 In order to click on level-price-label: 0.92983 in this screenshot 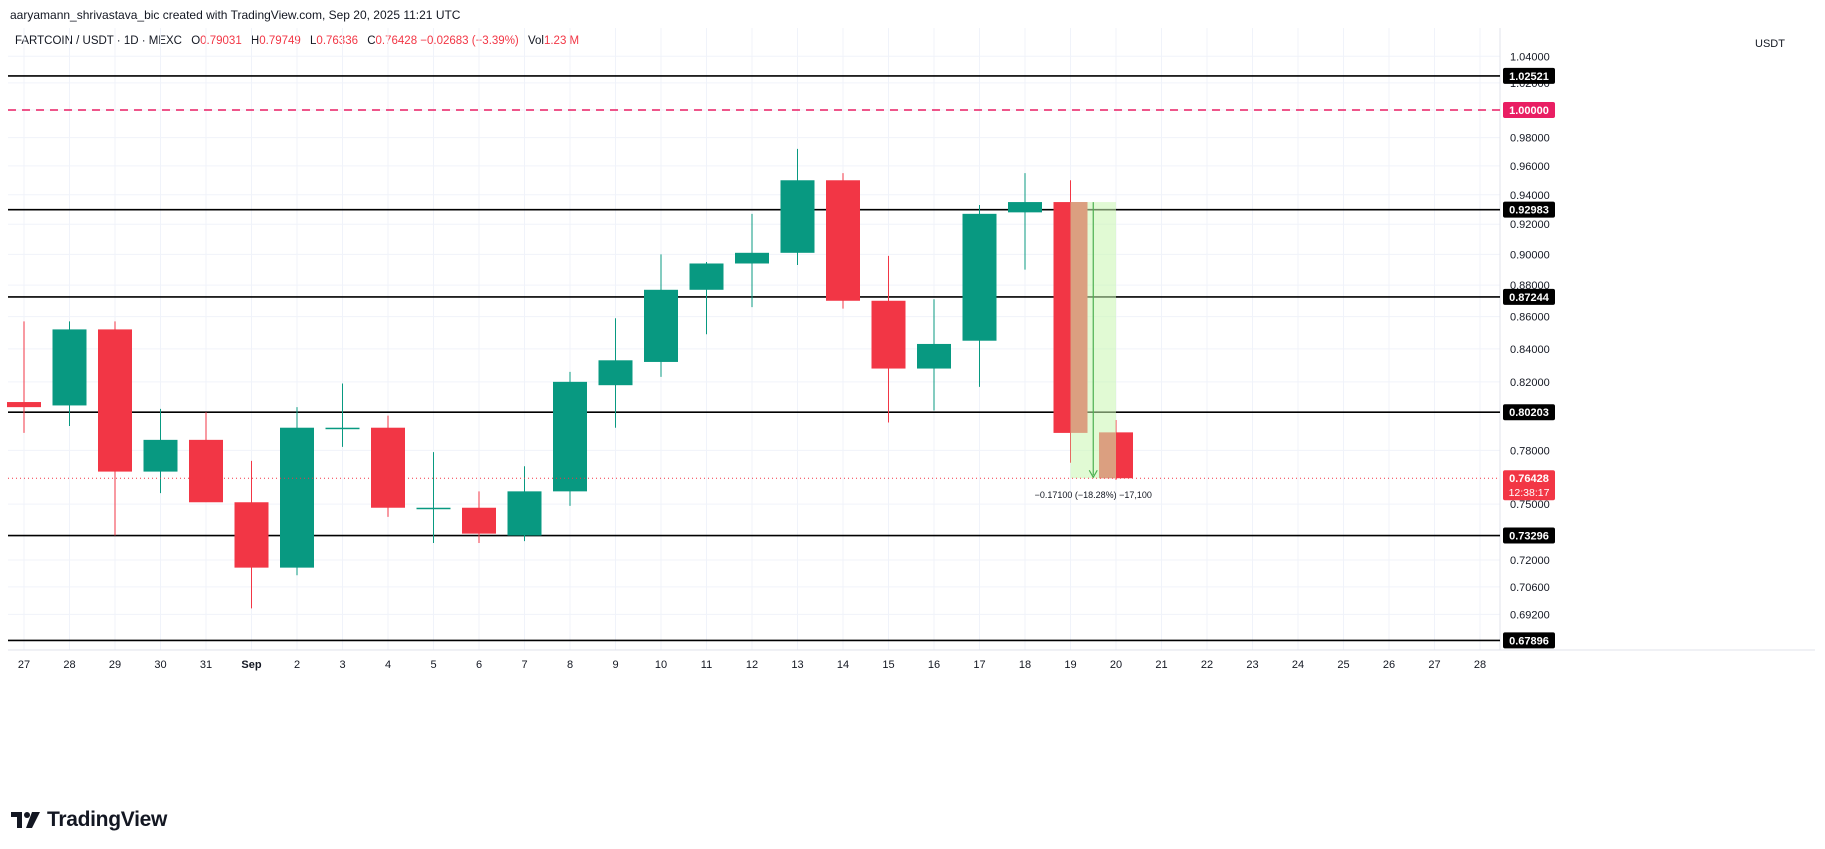, I will do `click(1529, 211)`.